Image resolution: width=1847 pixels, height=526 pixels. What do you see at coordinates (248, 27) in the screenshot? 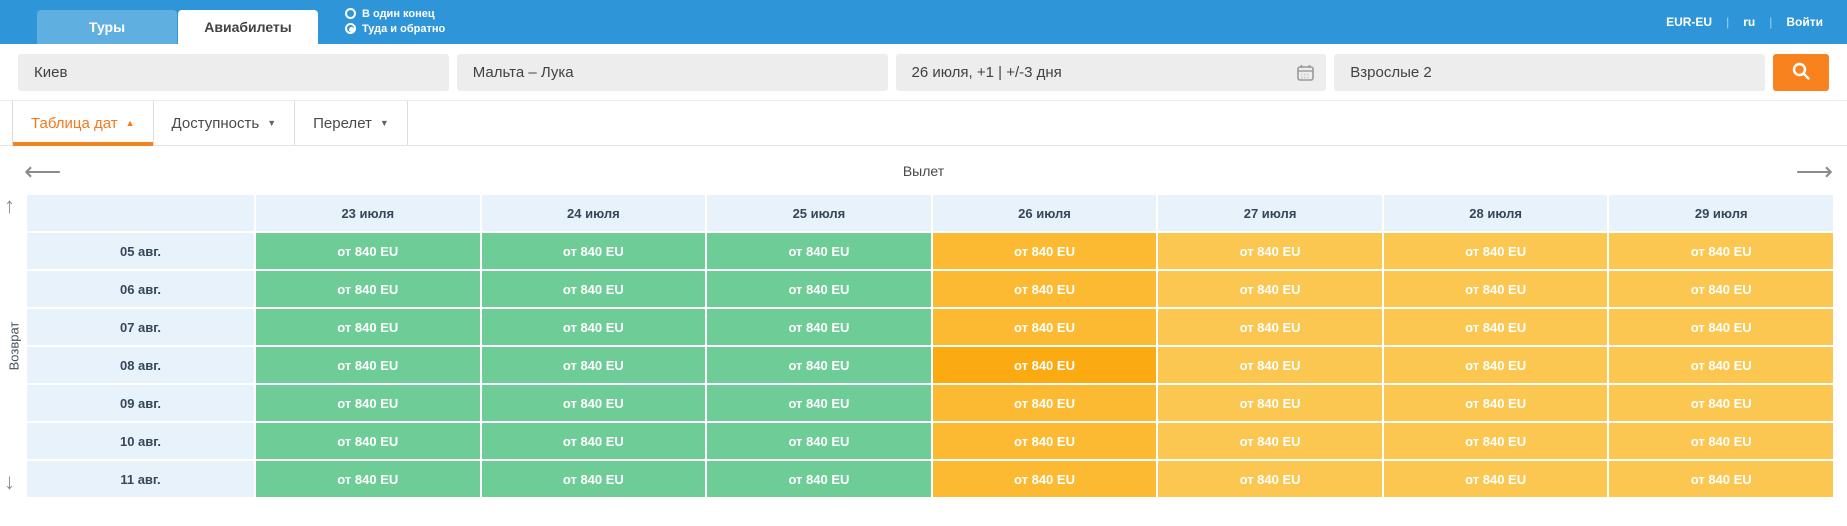
I see `tab-flights: Авиабилеты` at bounding box center [248, 27].